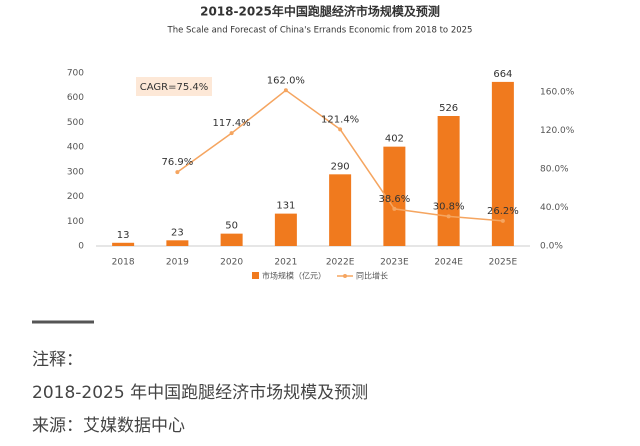 The image size is (640, 446). Describe the element at coordinates (81, 247) in the screenshot. I see `y-tick-label: 0` at that location.